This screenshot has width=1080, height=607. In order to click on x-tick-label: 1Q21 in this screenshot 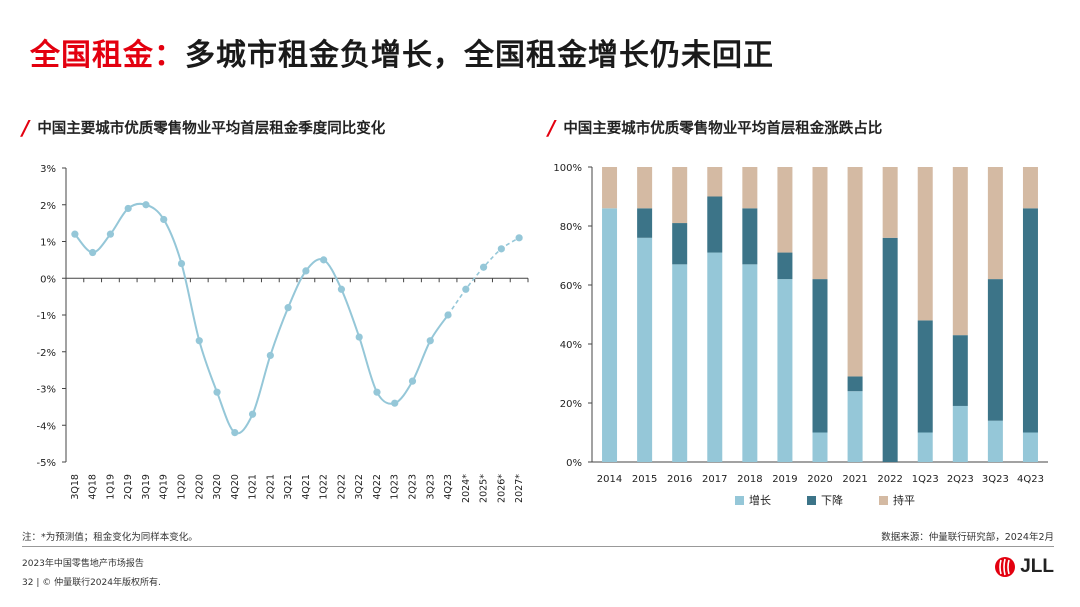, I will do `click(253, 487)`.